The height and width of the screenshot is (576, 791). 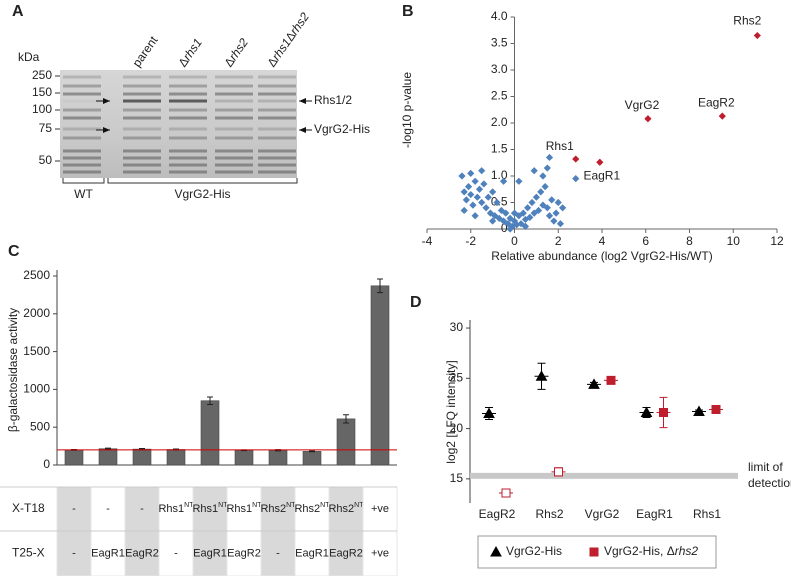 What do you see at coordinates (707, 514) in the screenshot?
I see `x-tick-label: Rhs1` at bounding box center [707, 514].